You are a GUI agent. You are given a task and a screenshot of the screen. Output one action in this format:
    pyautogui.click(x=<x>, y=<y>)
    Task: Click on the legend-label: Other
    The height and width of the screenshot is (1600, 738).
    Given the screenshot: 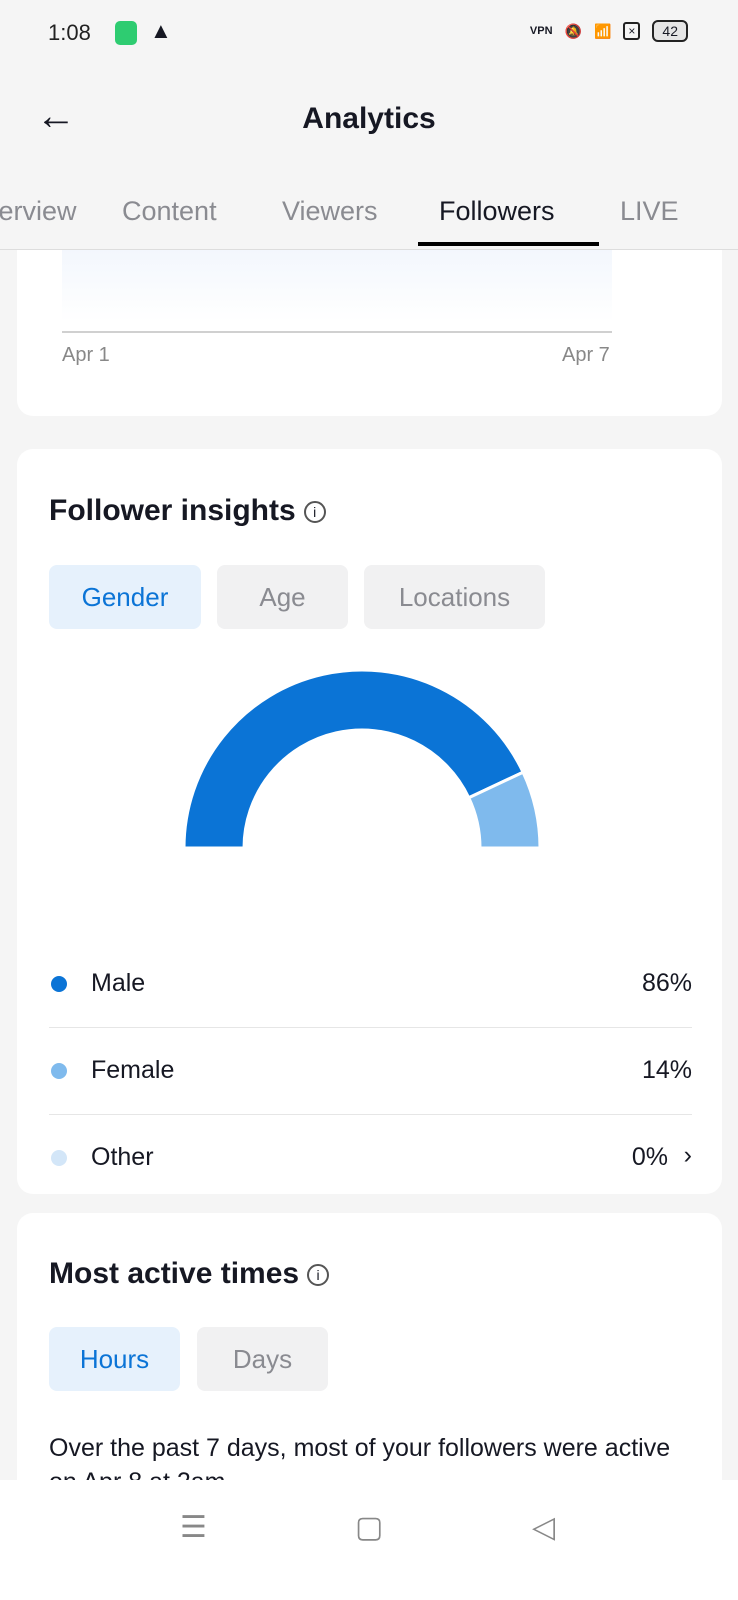 What is the action you would take?
    pyautogui.click(x=122, y=1157)
    